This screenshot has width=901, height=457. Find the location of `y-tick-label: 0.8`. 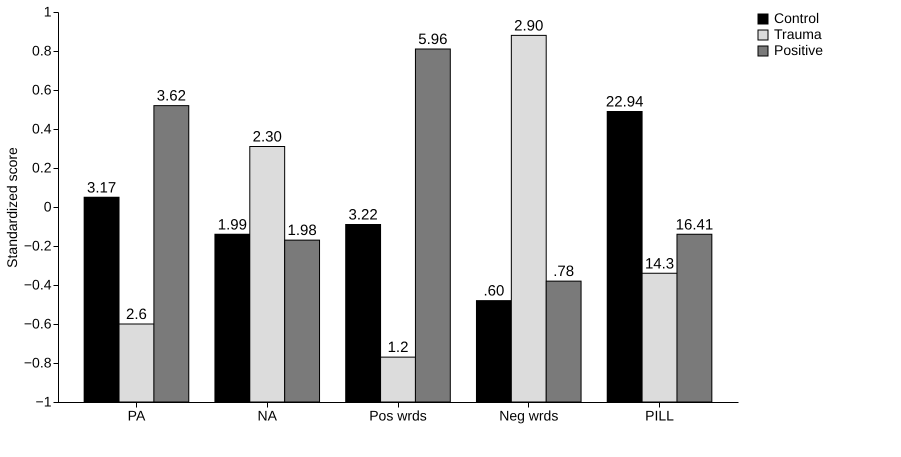

y-tick-label: 0.8 is located at coordinates (42, 50).